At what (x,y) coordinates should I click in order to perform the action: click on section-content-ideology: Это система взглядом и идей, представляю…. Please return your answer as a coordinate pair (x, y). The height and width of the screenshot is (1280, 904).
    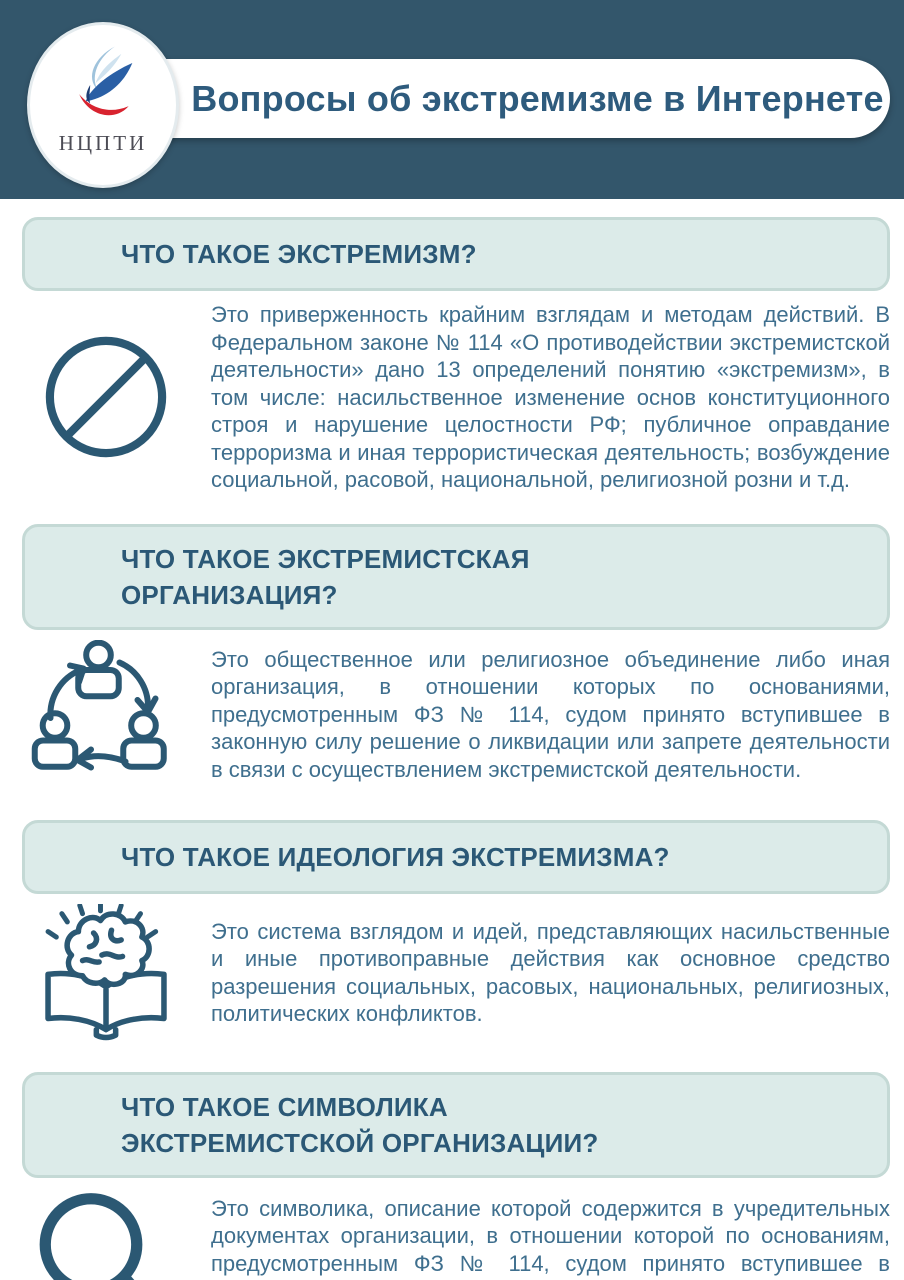
    Looking at the image, I should click on (452, 974).